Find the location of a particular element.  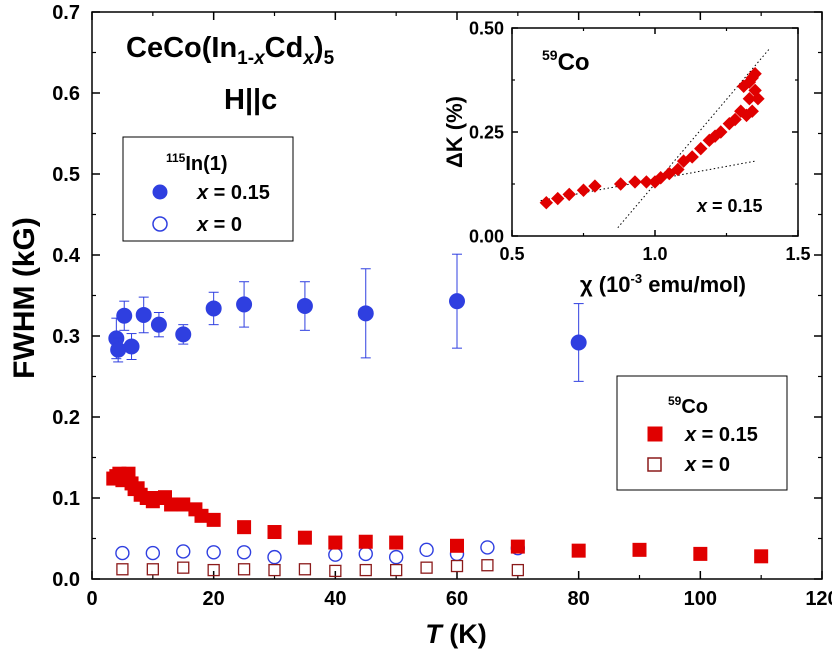

main-y-tick-label: 0.1 is located at coordinates (66, 499).